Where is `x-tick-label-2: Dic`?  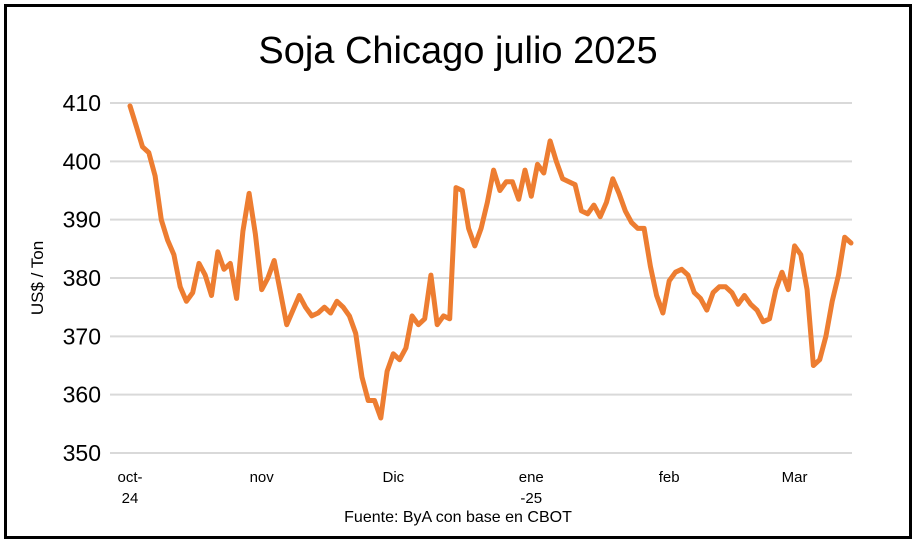
x-tick-label-2: Dic is located at coordinates (393, 477).